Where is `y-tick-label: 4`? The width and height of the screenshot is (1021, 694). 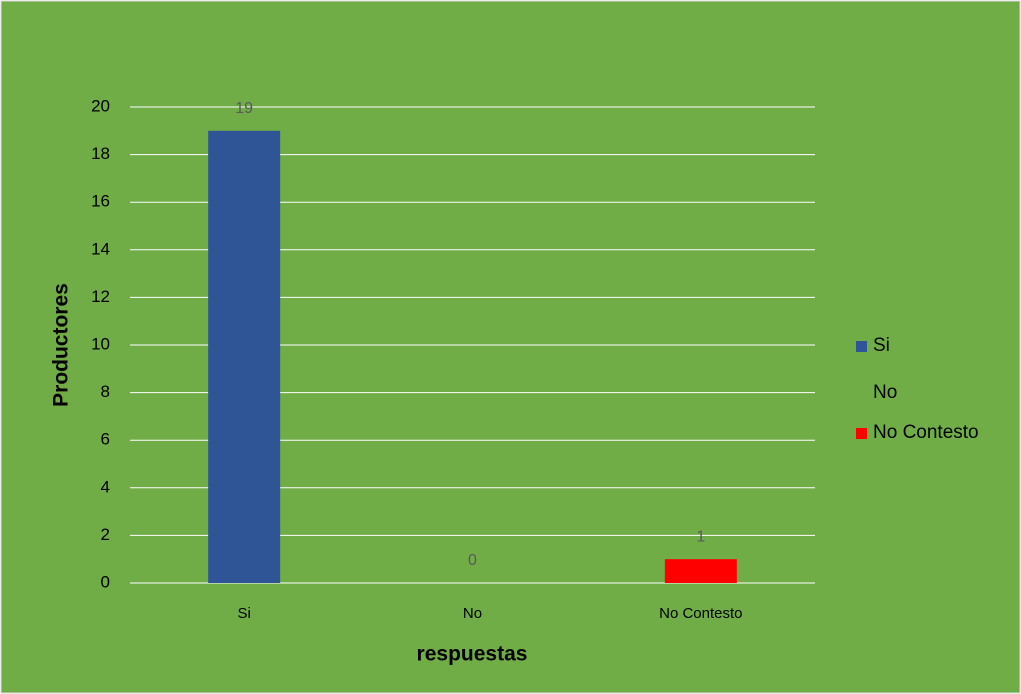
y-tick-label: 4 is located at coordinates (105, 486).